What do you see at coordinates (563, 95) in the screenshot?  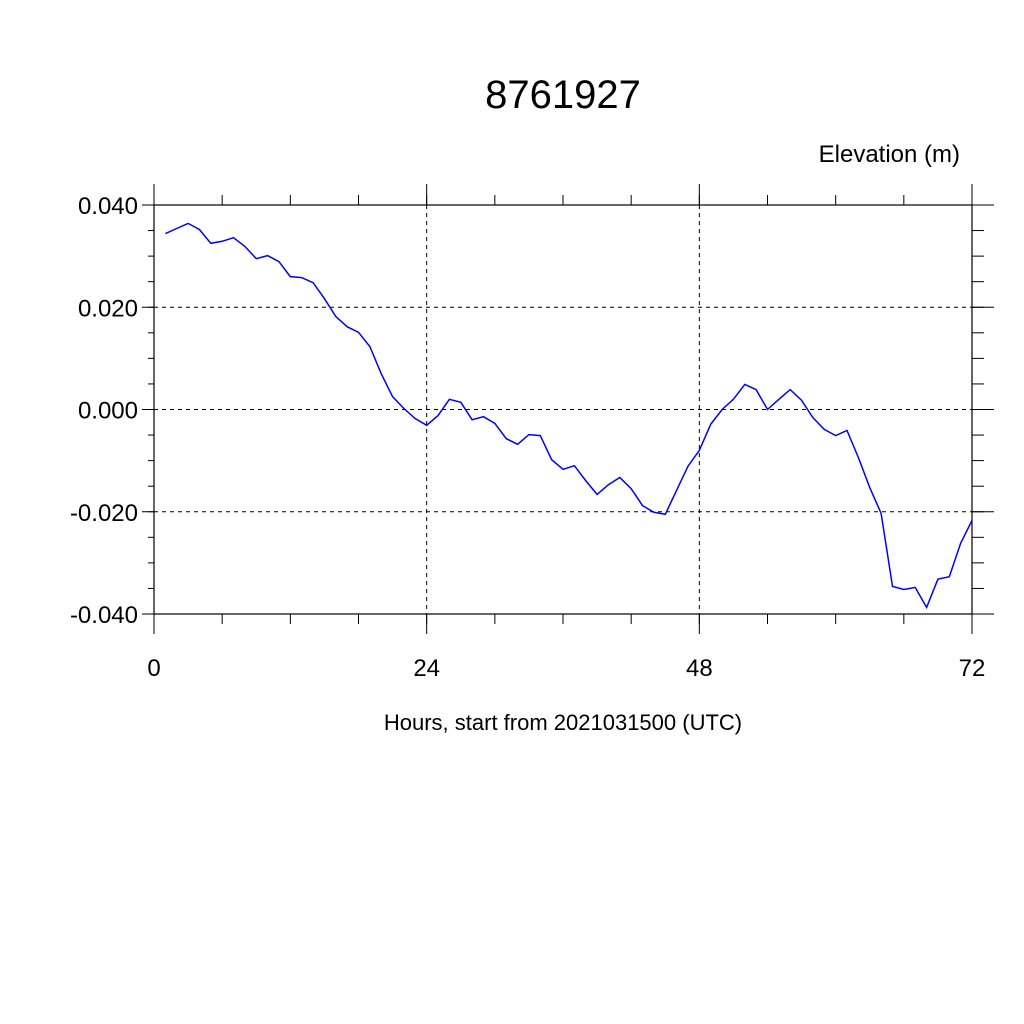 I see `chart-title: 8761927` at bounding box center [563, 95].